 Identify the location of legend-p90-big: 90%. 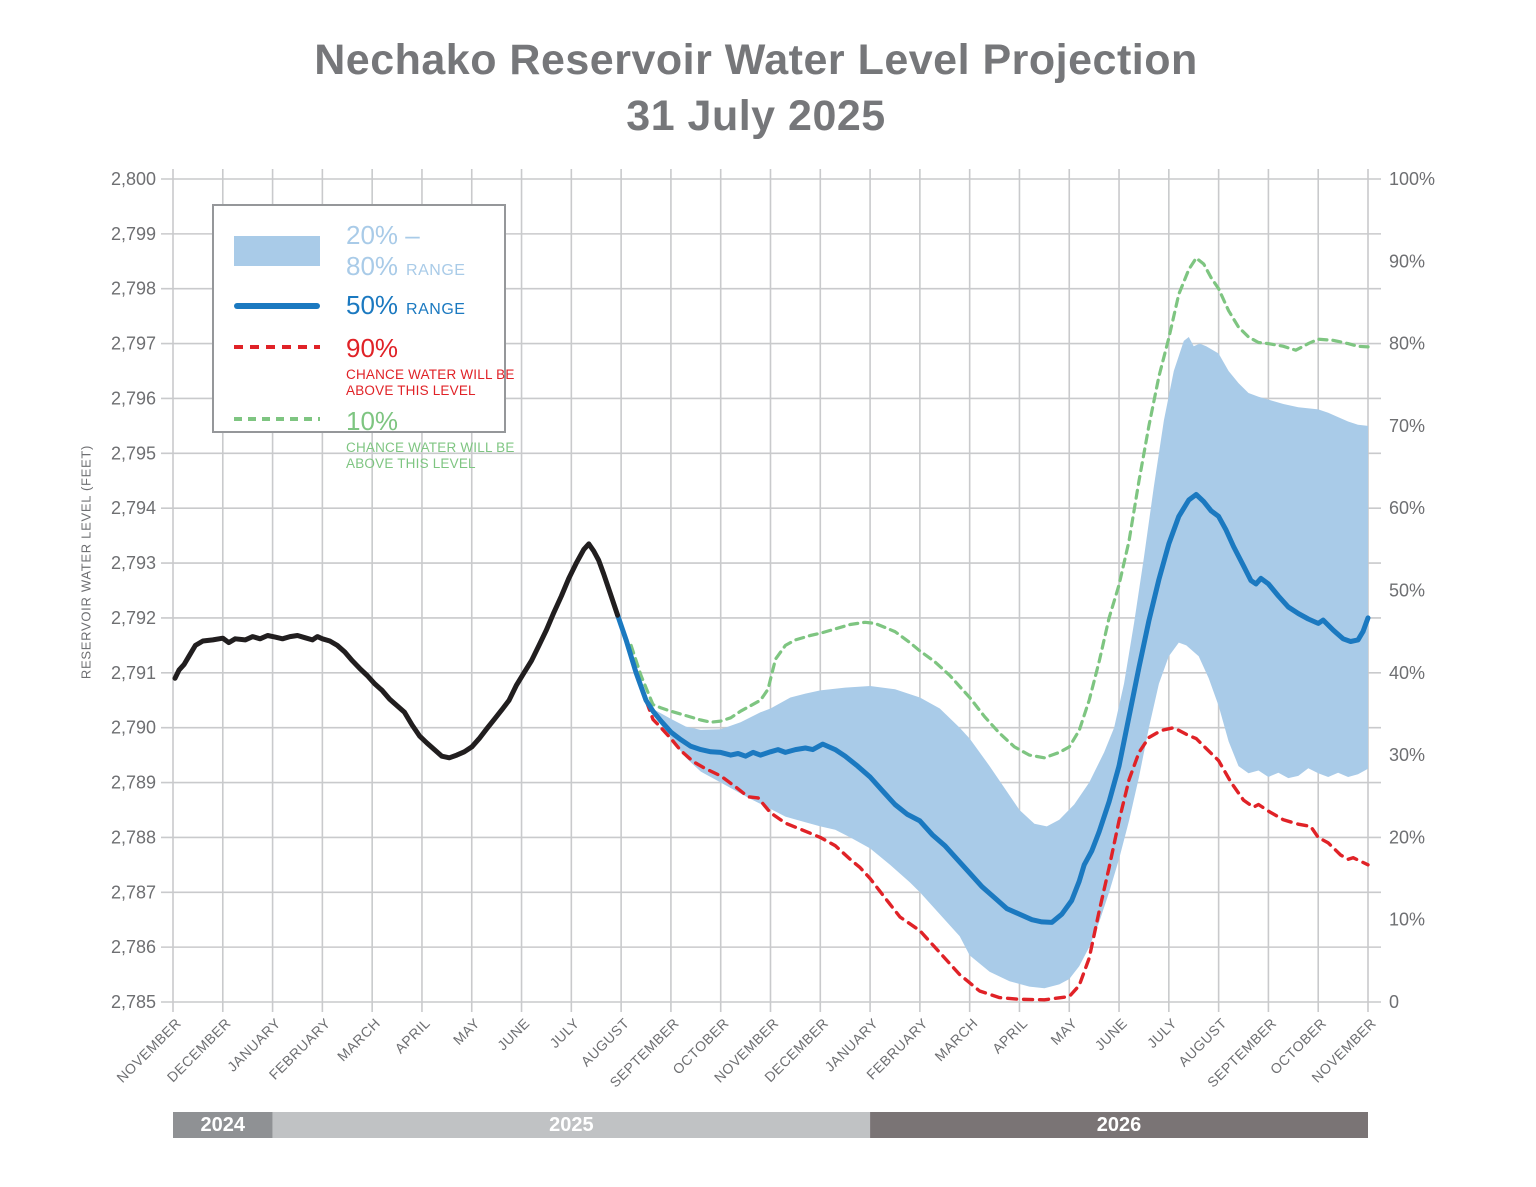
(372, 348).